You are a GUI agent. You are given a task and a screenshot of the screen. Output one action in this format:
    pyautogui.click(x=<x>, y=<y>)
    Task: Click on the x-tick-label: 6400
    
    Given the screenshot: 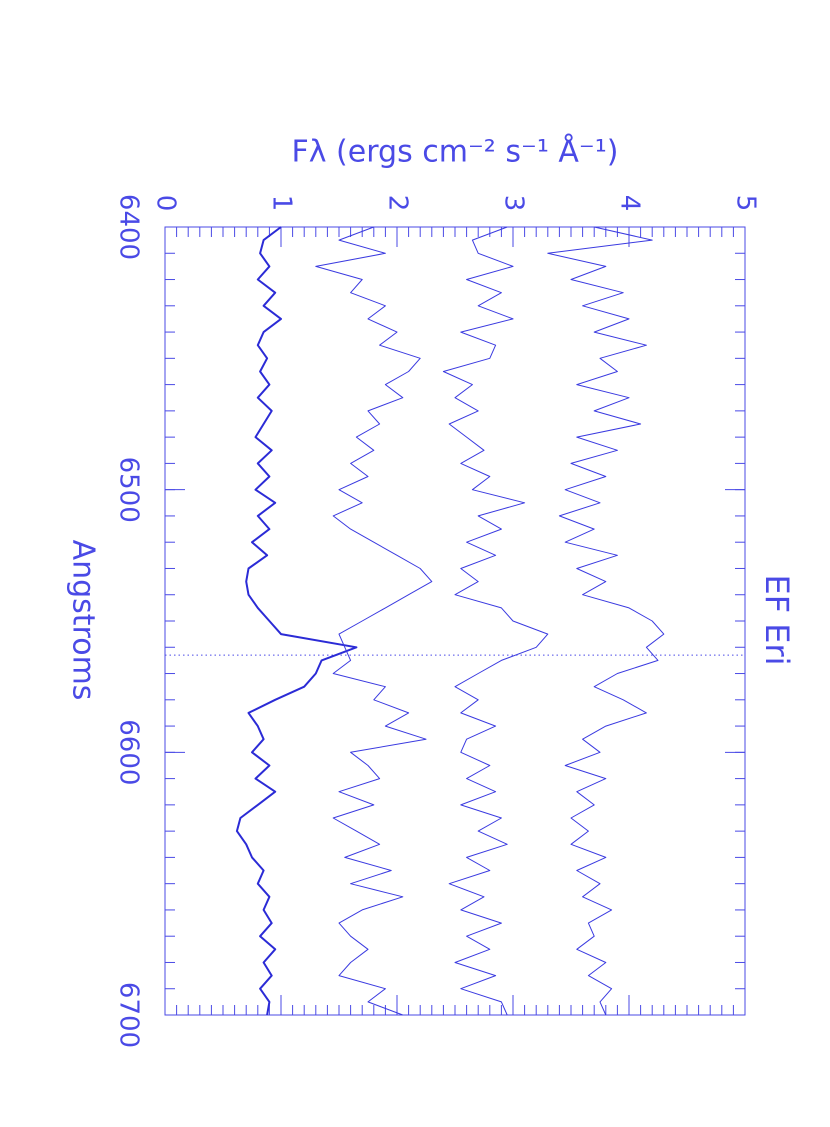 What is the action you would take?
    pyautogui.click(x=129, y=227)
    